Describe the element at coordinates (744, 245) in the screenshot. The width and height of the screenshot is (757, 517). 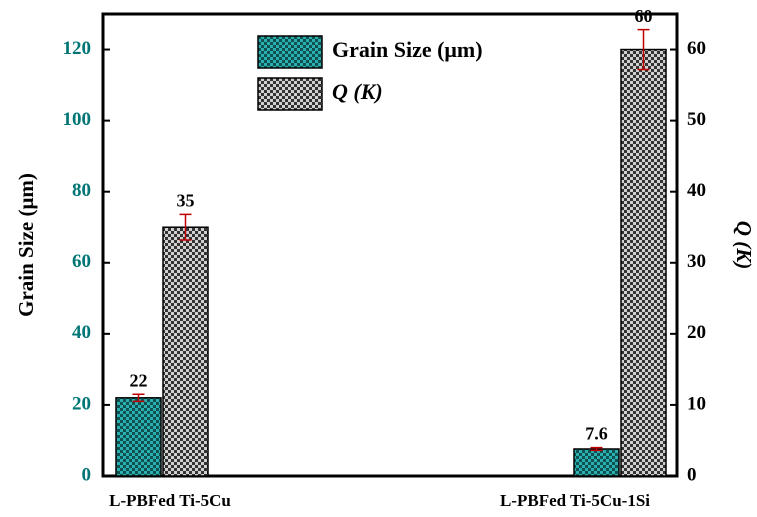
I see `y2-axis-label: Q (K)` at that location.